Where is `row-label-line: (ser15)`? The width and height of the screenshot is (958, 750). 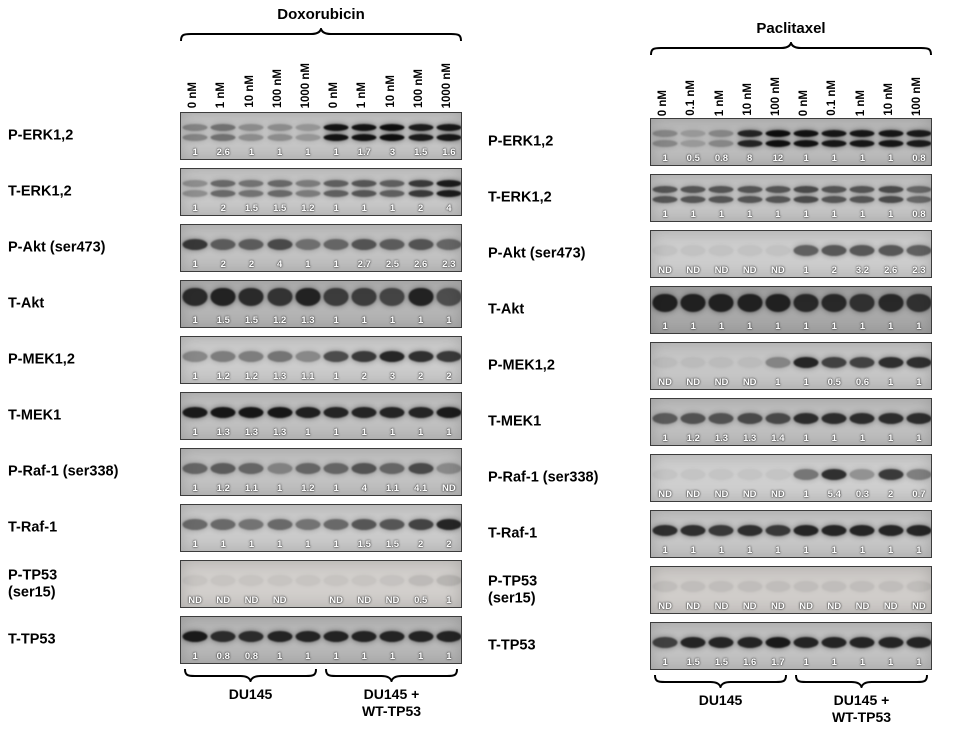 row-label-line: (ser15) is located at coordinates (32, 592).